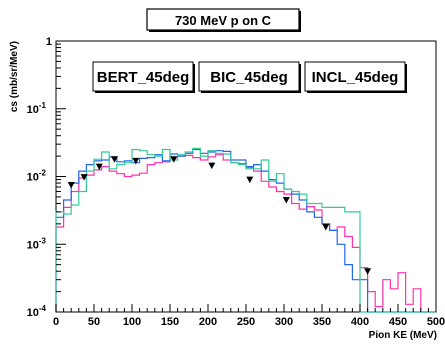 Image resolution: width=445 pixels, height=346 pixels. Describe the element at coordinates (398, 322) in the screenshot. I see `x-tick-label: 450` at that location.